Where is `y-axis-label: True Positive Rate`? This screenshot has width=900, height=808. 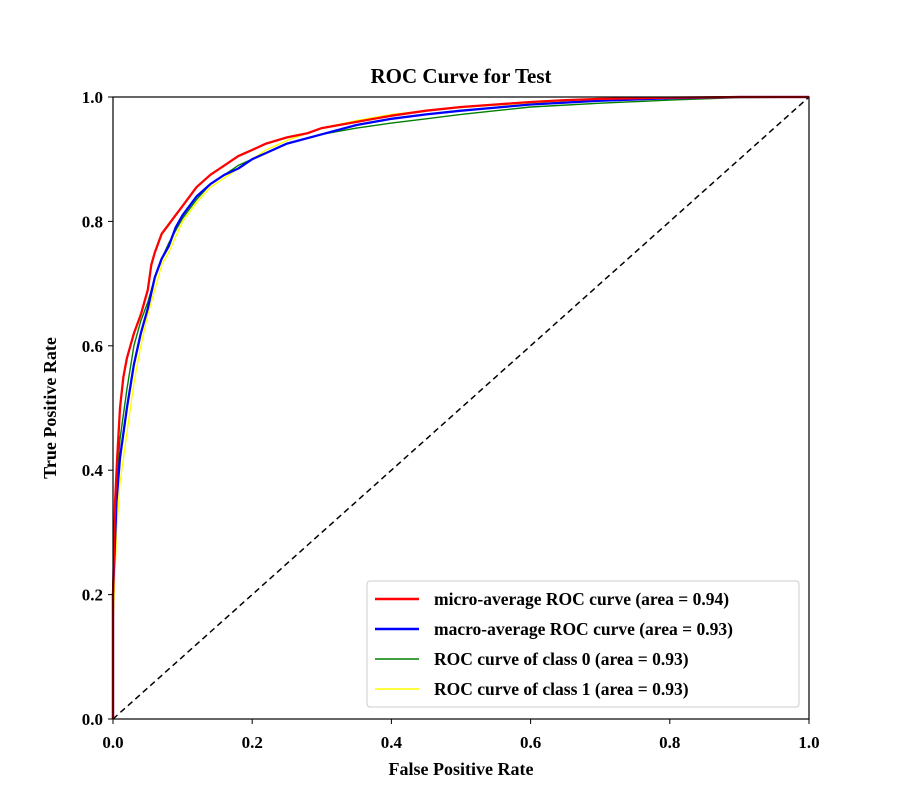
y-axis-label: True Positive Rate is located at coordinates (50, 408).